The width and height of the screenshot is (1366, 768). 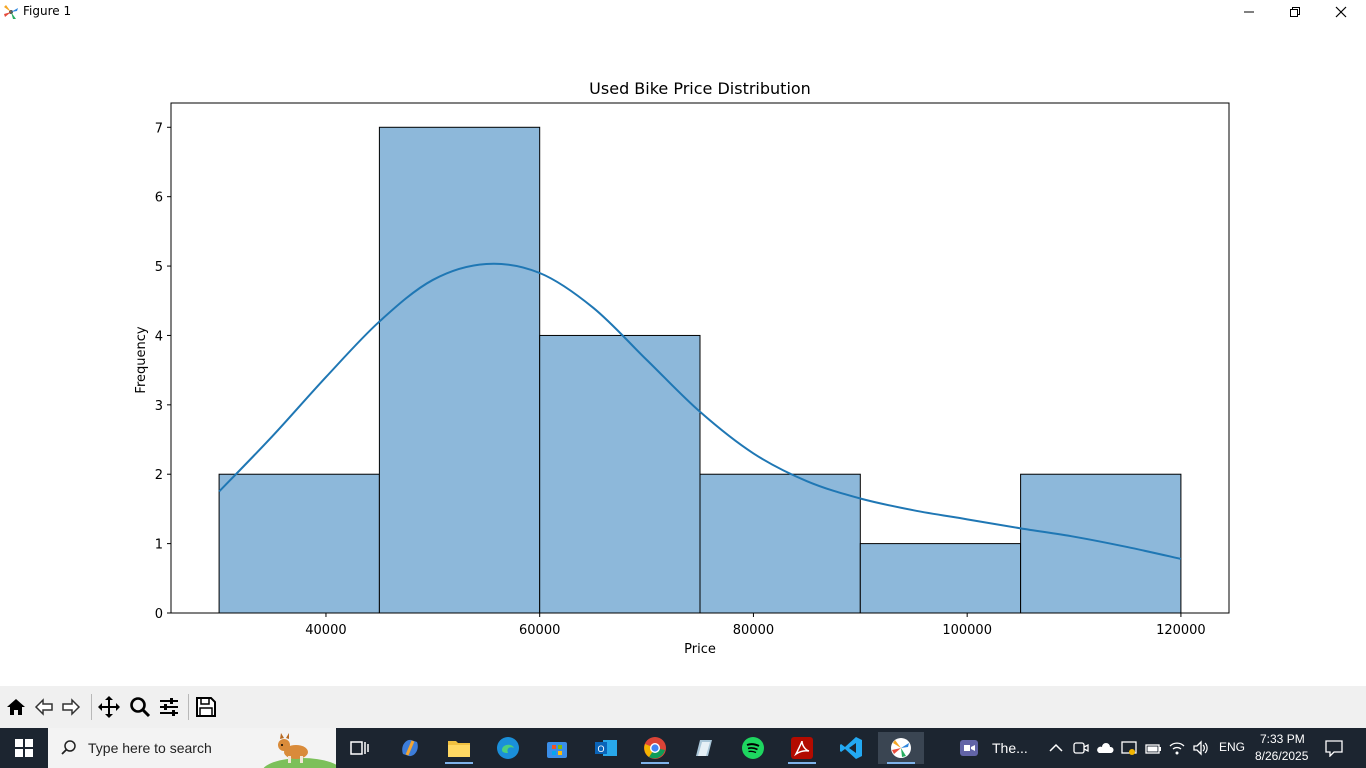 I want to click on x-tick-label: 120000, so click(x=1181, y=630).